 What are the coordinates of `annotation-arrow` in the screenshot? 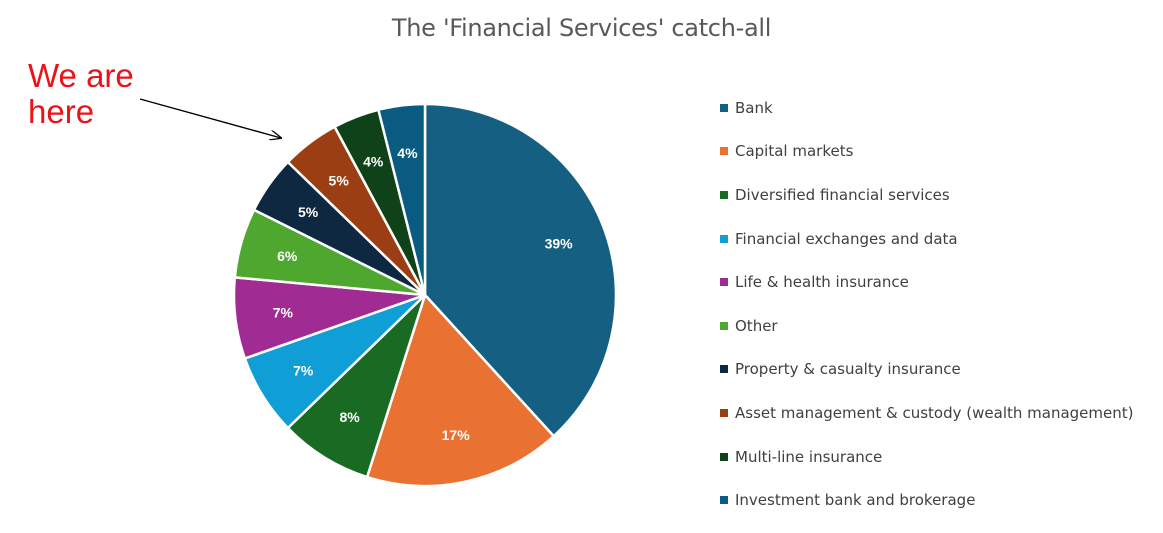 It's located at (210, 118).